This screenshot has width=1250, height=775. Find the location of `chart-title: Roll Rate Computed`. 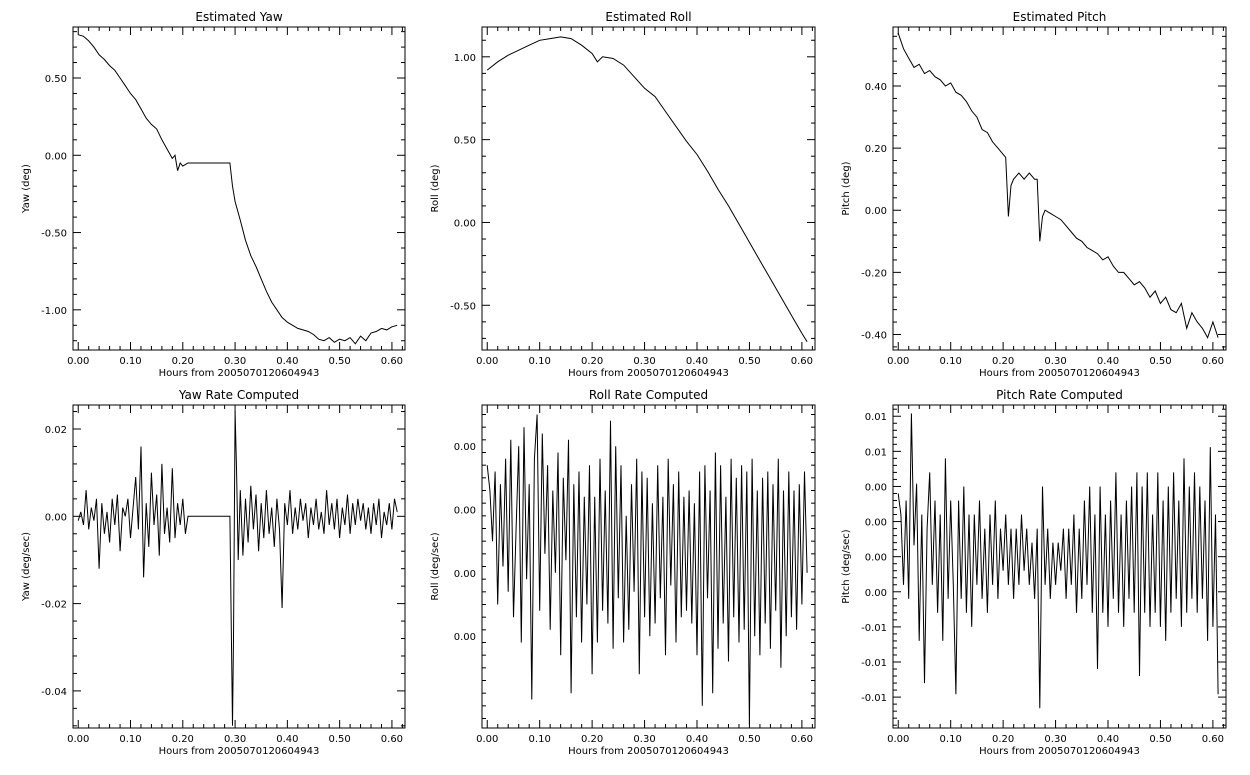

chart-title: Roll Rate Computed is located at coordinates (648, 395).